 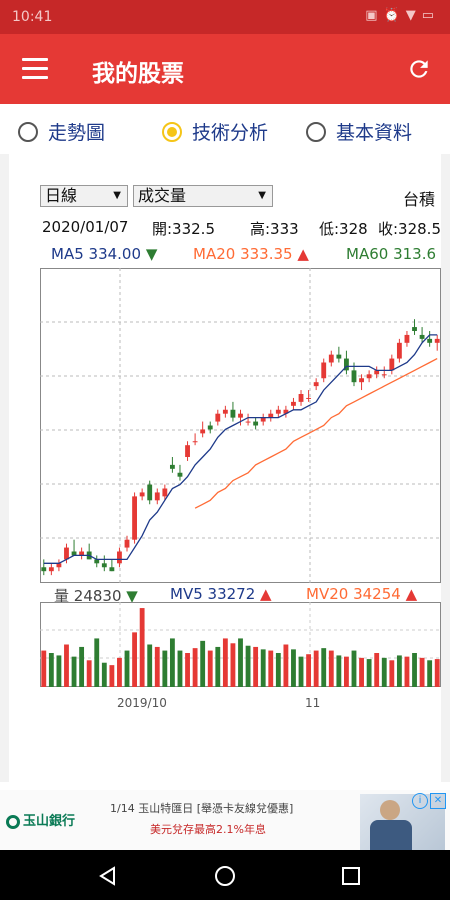 I want to click on tab-technical: 技術分析, so click(x=215, y=131).